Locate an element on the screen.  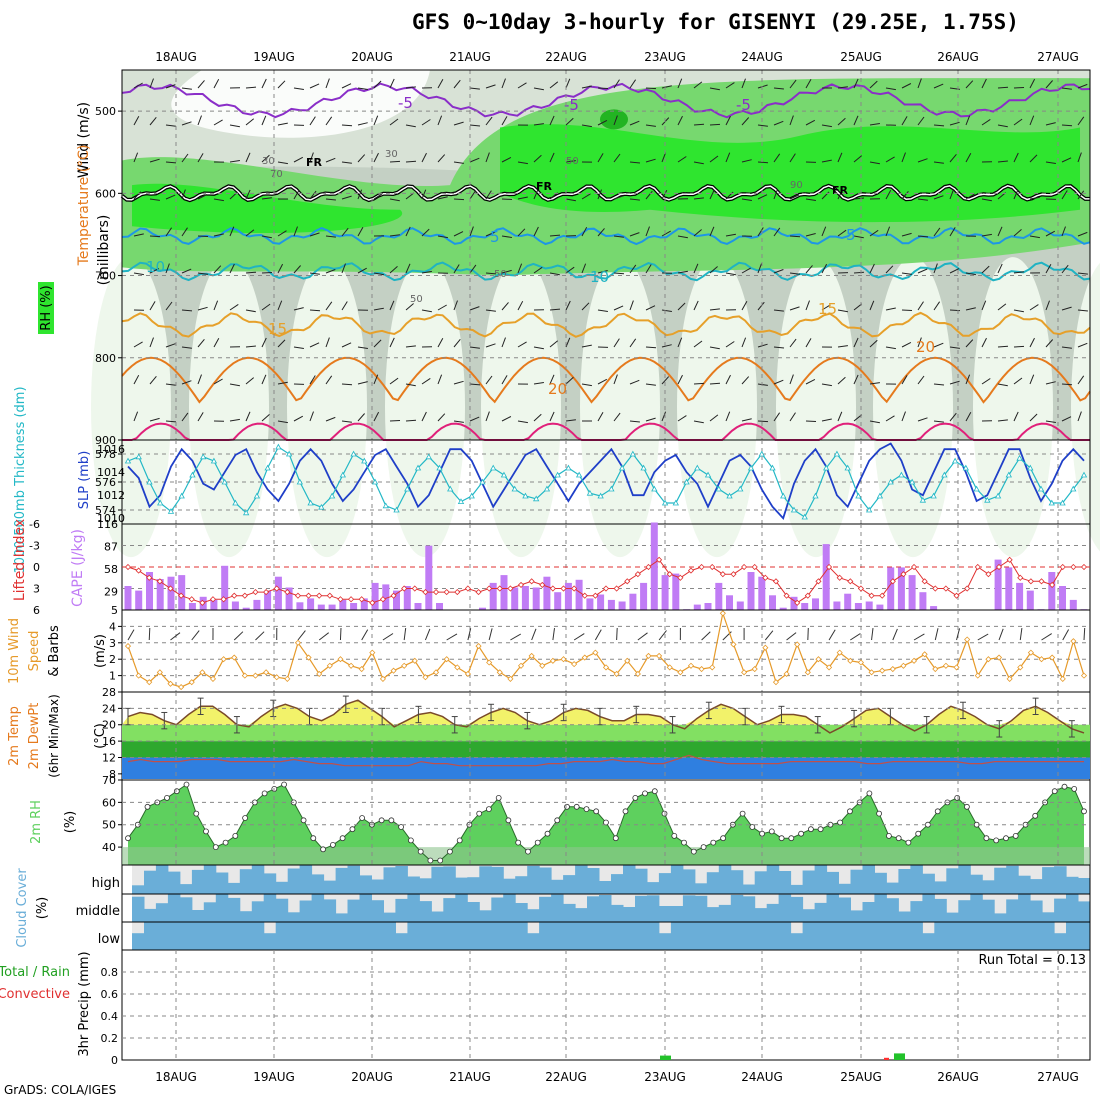
slp-tick-label: 1016 is located at coordinates (111, 449).